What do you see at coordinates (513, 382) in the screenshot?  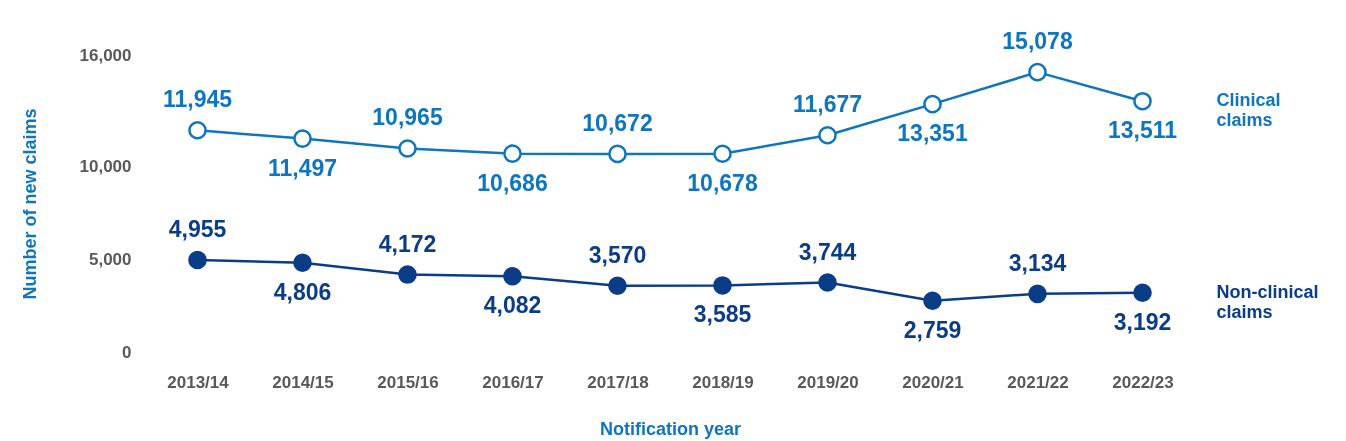 I see `x-tick-label: 2016/17` at bounding box center [513, 382].